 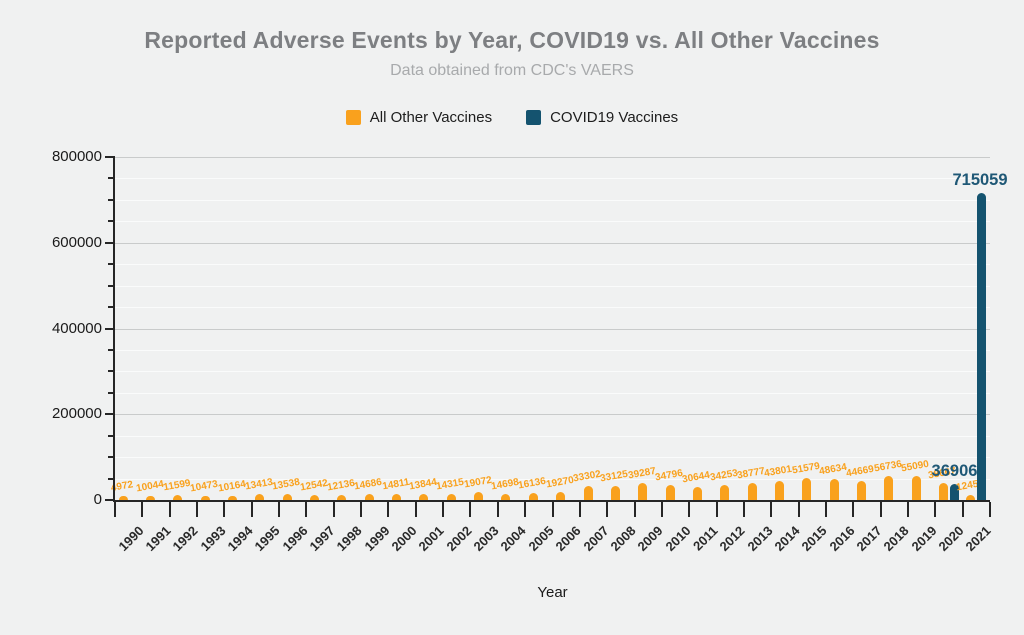 I want to click on bar-all-other-vaccines-2001, so click(x=424, y=497).